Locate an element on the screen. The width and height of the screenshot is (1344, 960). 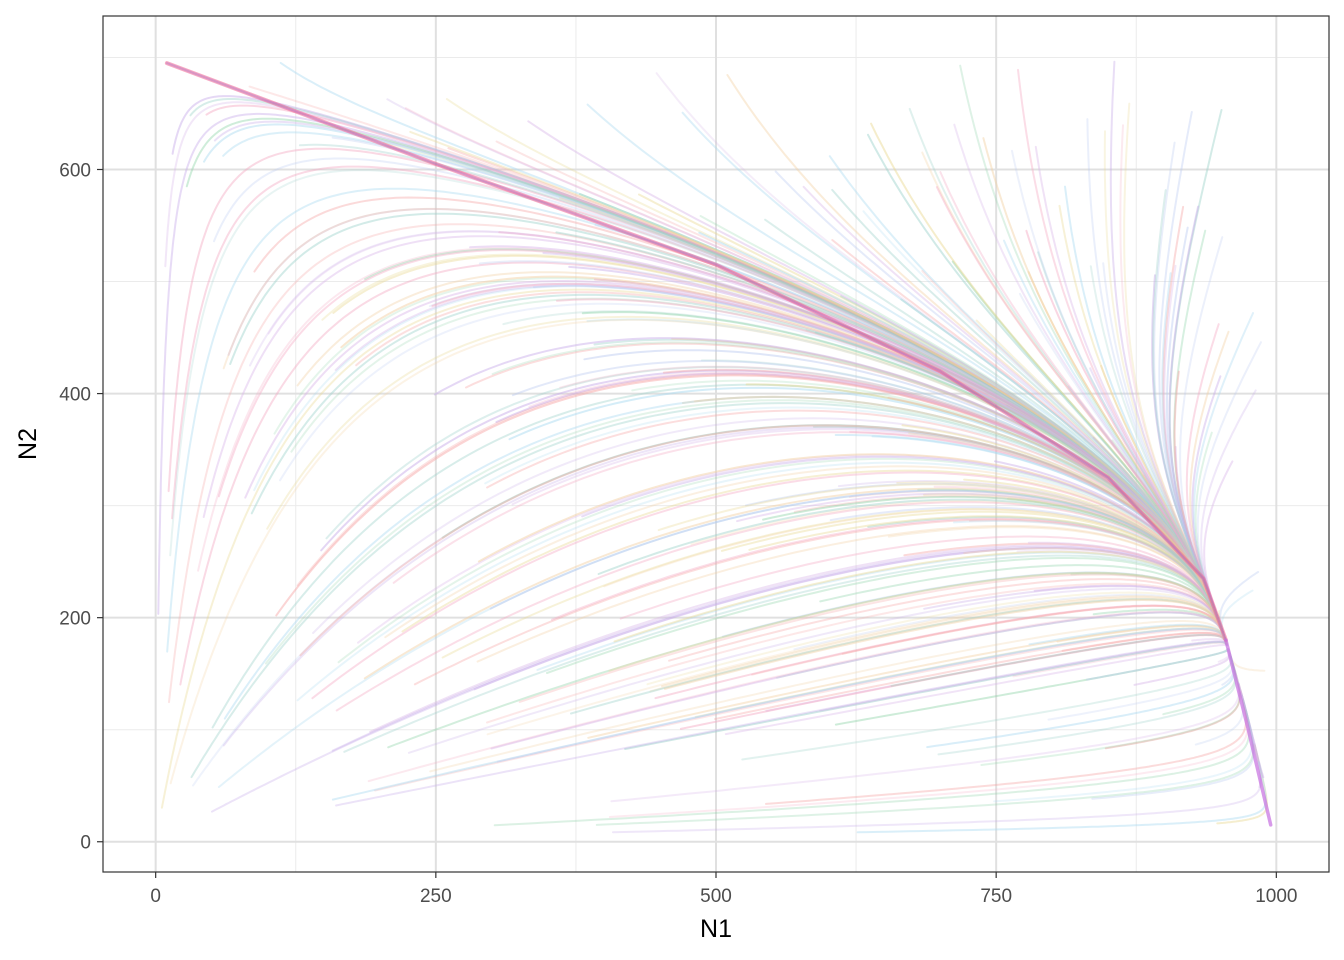
manifold-band is located at coordinates (1248, 732).